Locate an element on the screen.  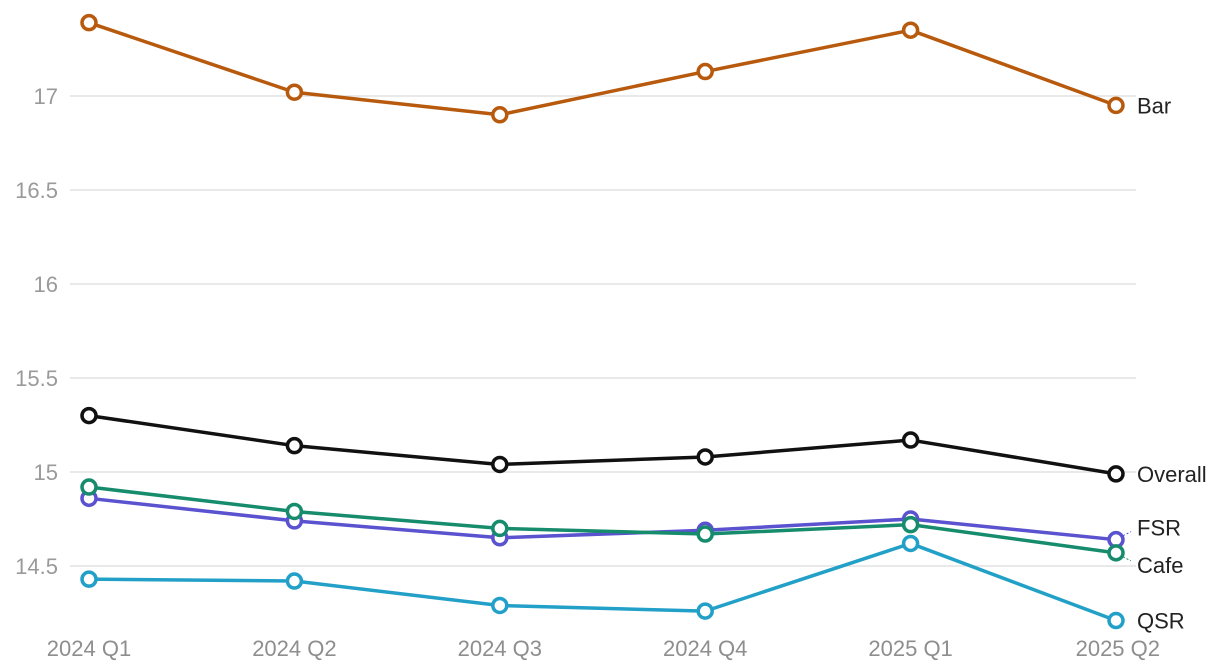
y-tick-label: 16.5 is located at coordinates (36, 190).